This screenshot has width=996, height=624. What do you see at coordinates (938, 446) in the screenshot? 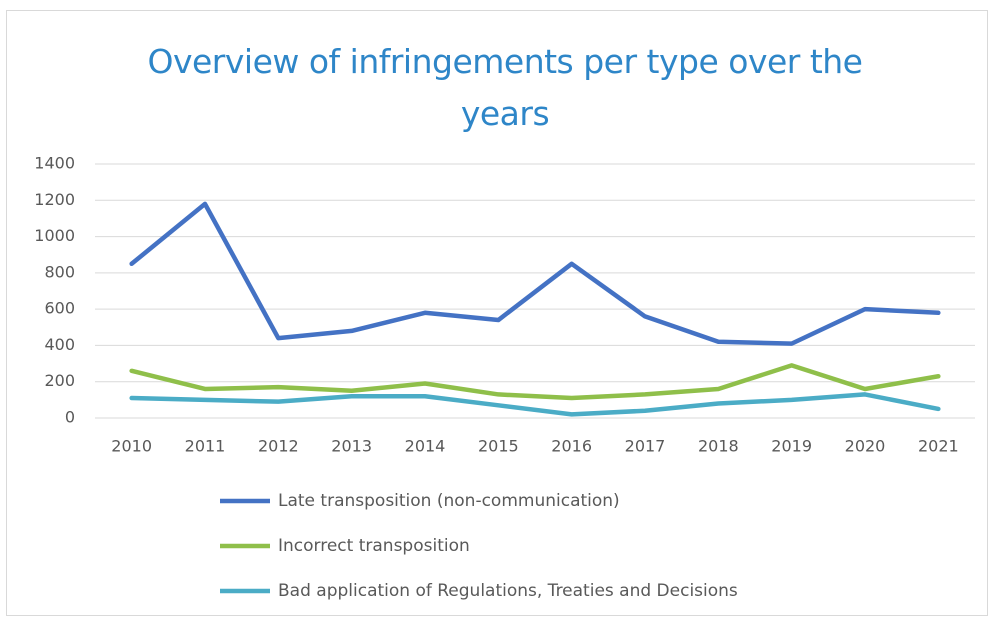
I see `x-tick-label: 2021` at bounding box center [938, 446].